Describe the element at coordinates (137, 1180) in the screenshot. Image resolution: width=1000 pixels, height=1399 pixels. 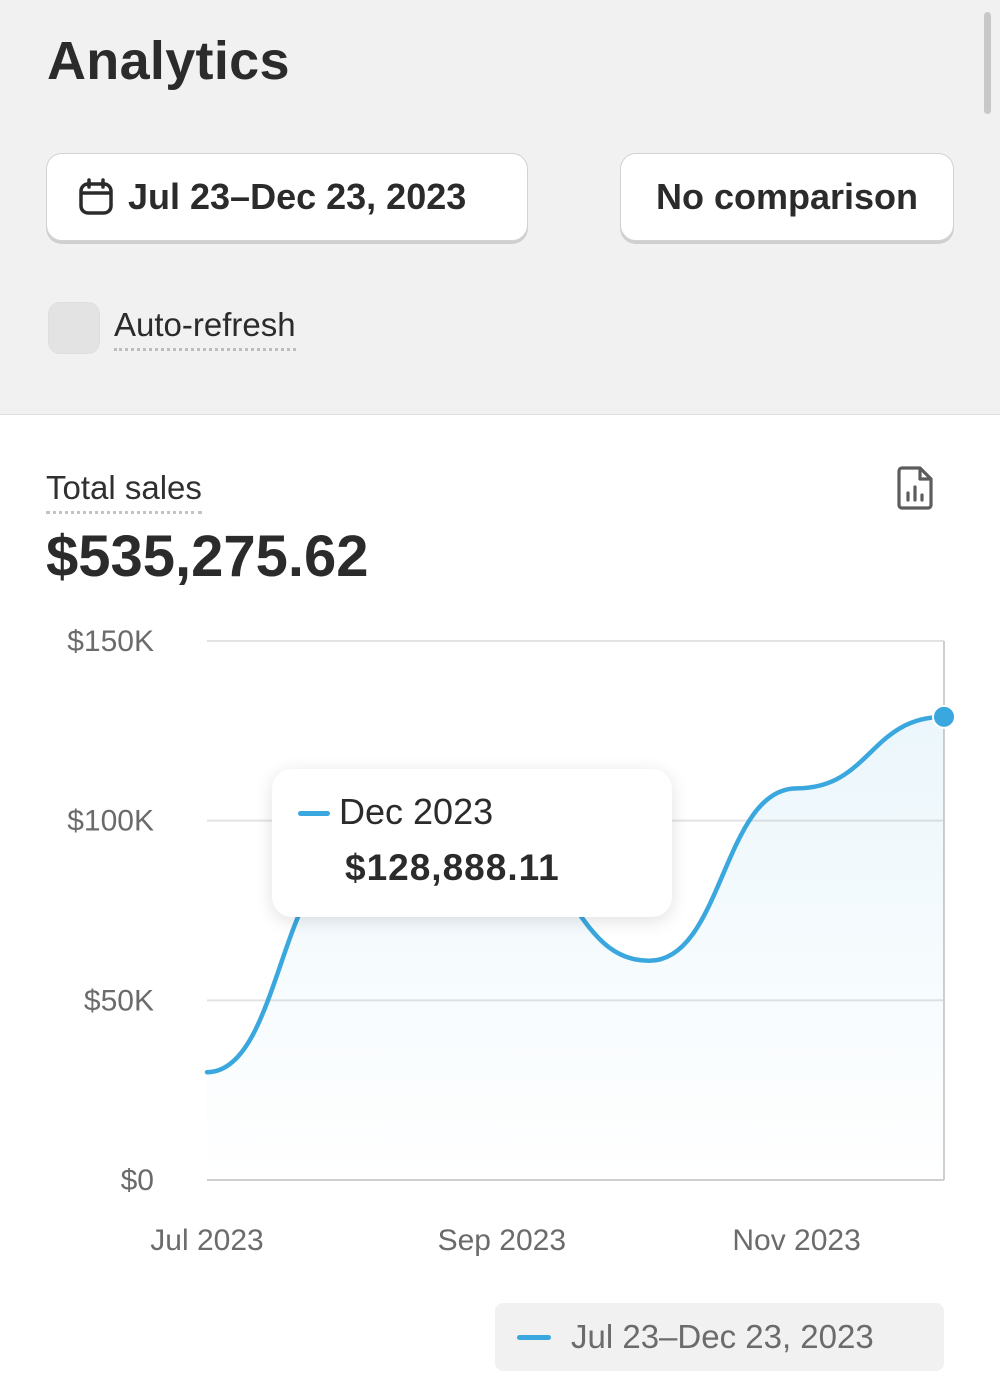
I see `y-tick-label: $0` at that location.